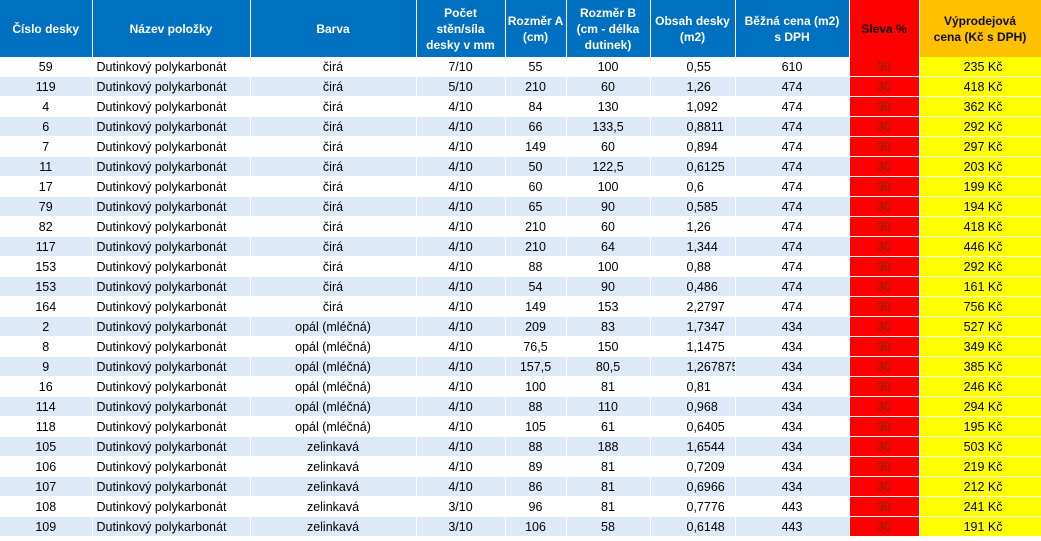  What do you see at coordinates (46, 226) in the screenshot?
I see `cell-cislo-desky: 82` at bounding box center [46, 226].